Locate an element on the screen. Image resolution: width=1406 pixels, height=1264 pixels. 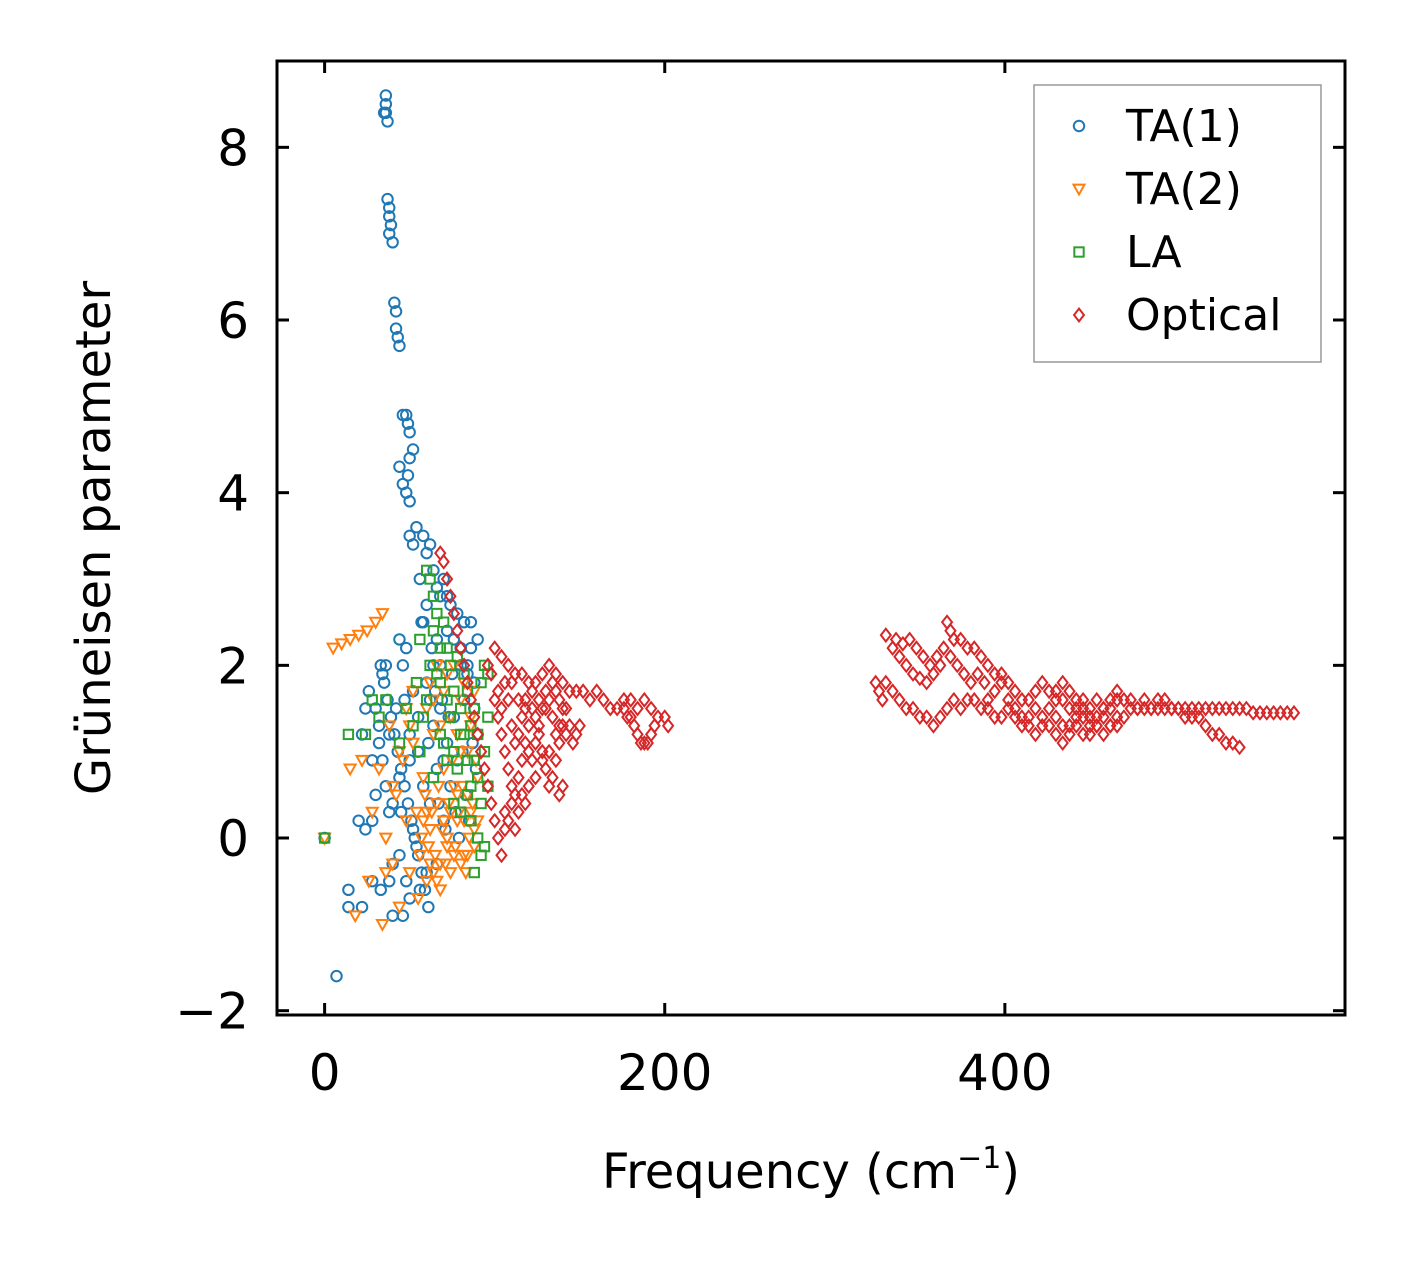
x-tick-label: 0 is located at coordinates (325, 1073).